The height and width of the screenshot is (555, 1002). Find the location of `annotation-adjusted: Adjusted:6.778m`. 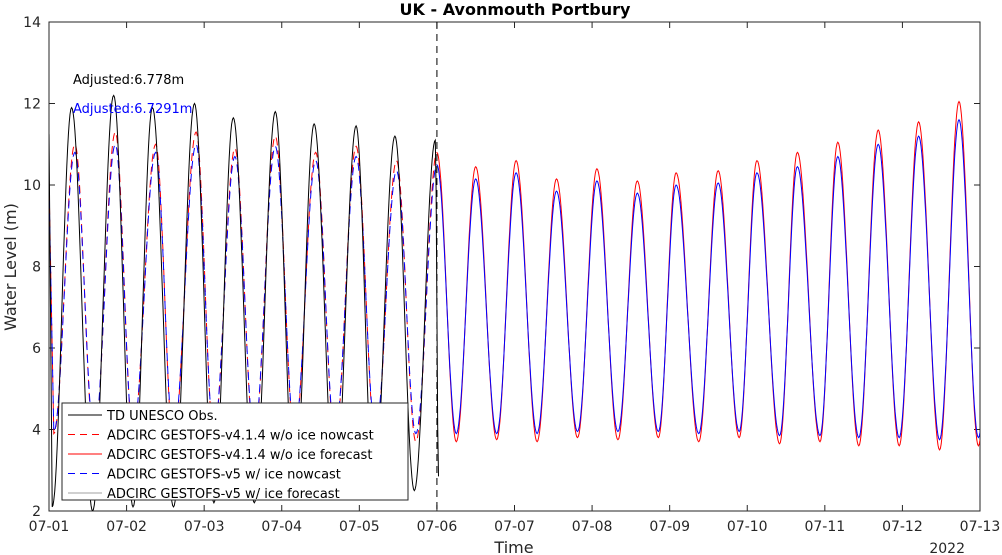

annotation-adjusted: Adjusted:6.778m is located at coordinates (128, 80).